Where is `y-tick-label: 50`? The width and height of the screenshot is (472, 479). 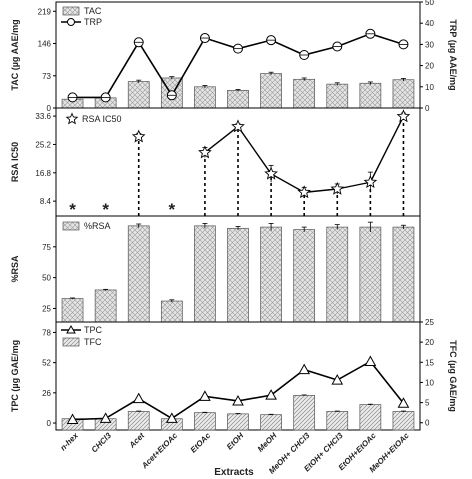
y-tick-label: 50 is located at coordinates (46, 278).